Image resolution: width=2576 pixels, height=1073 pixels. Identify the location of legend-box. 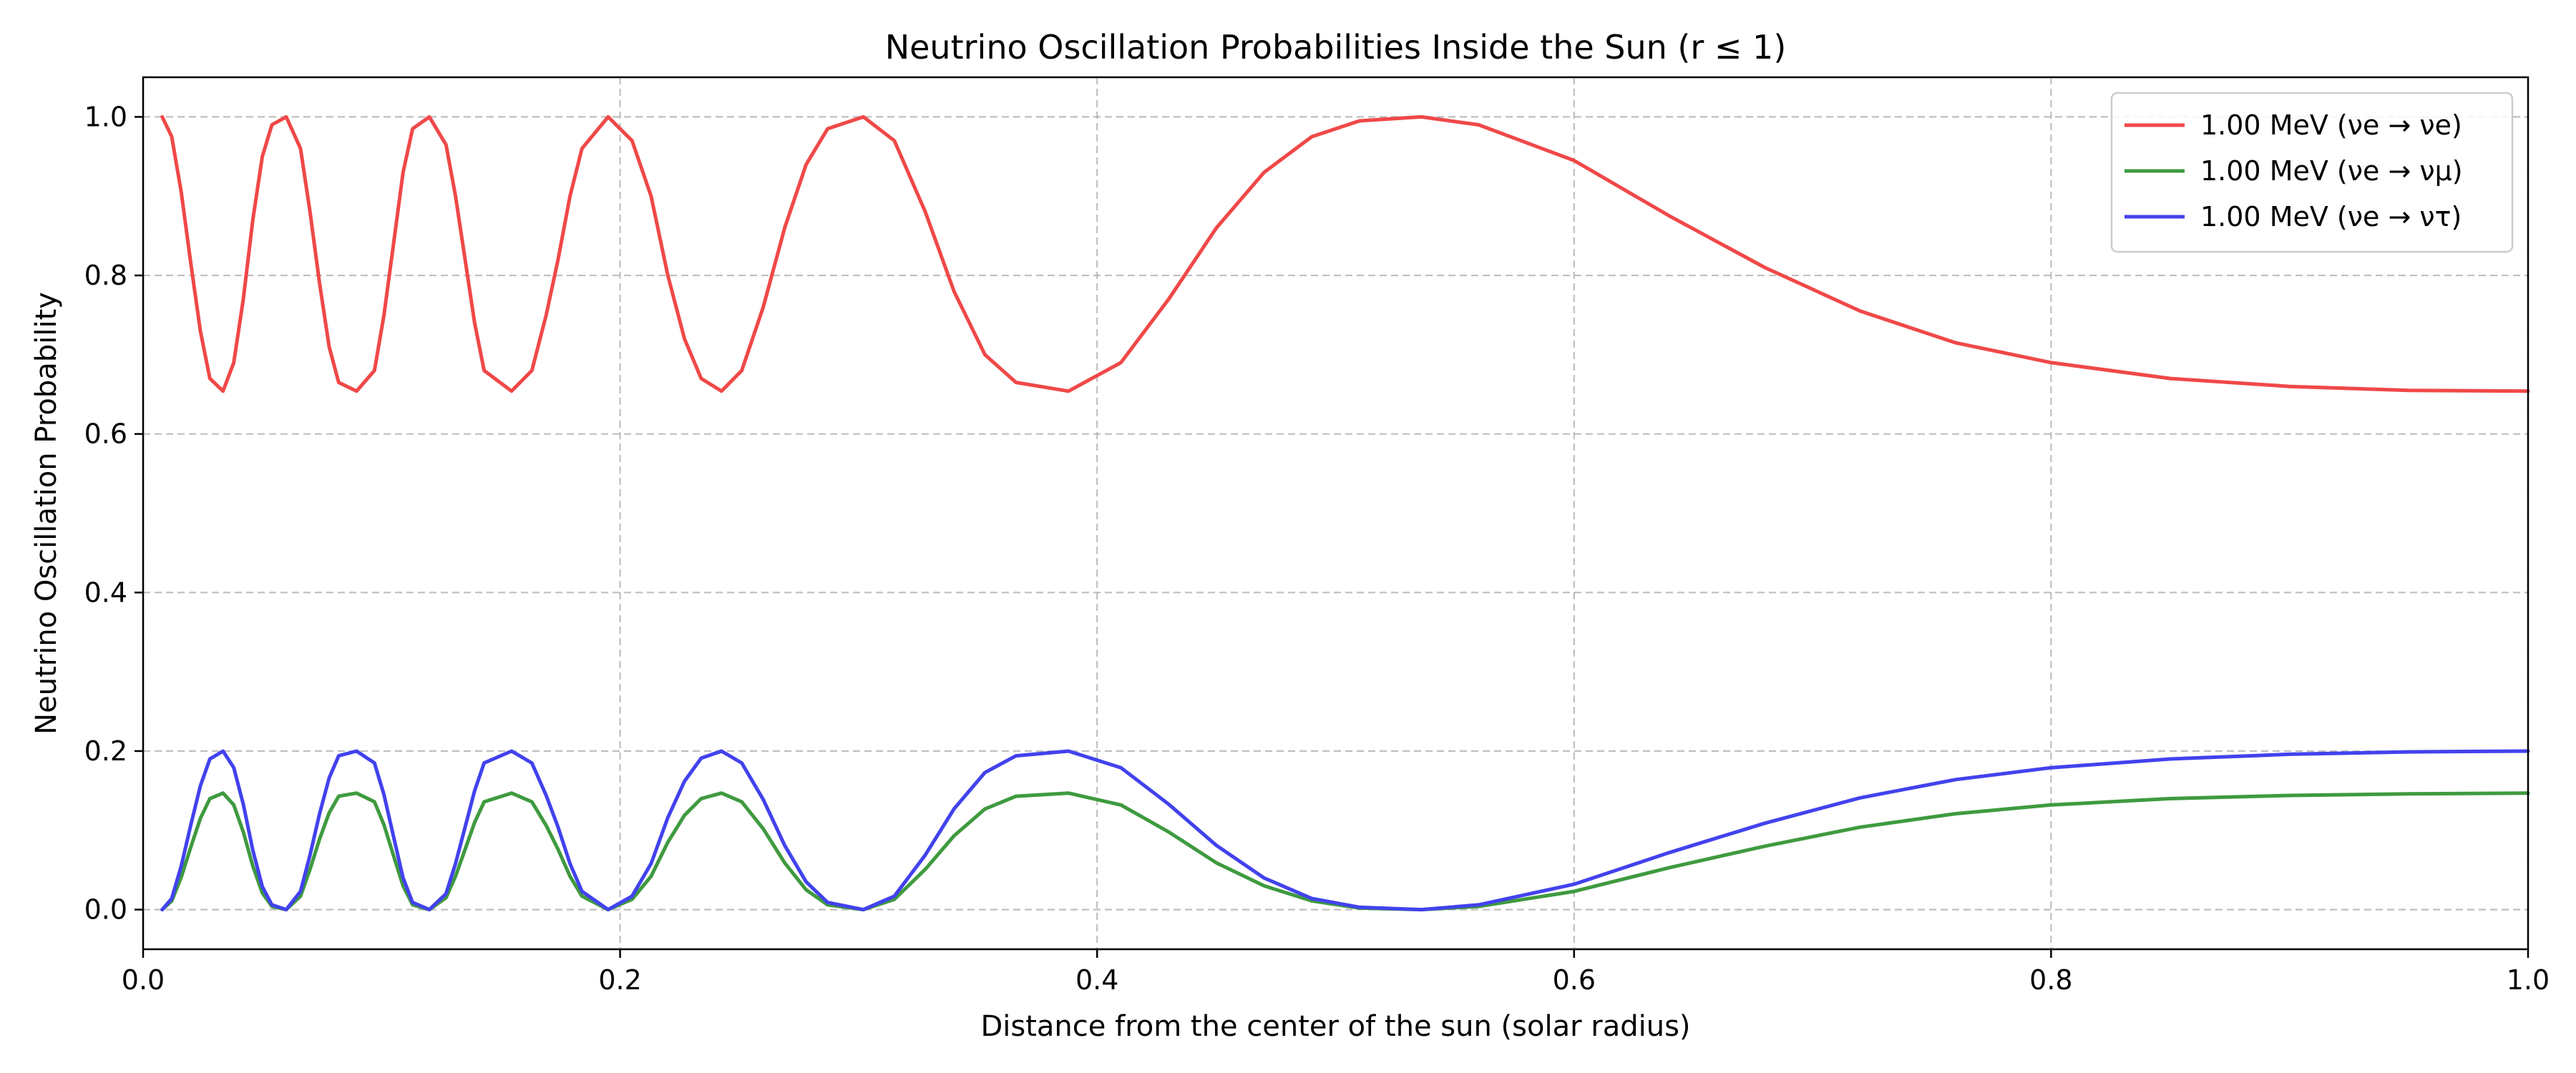
(2312, 172).